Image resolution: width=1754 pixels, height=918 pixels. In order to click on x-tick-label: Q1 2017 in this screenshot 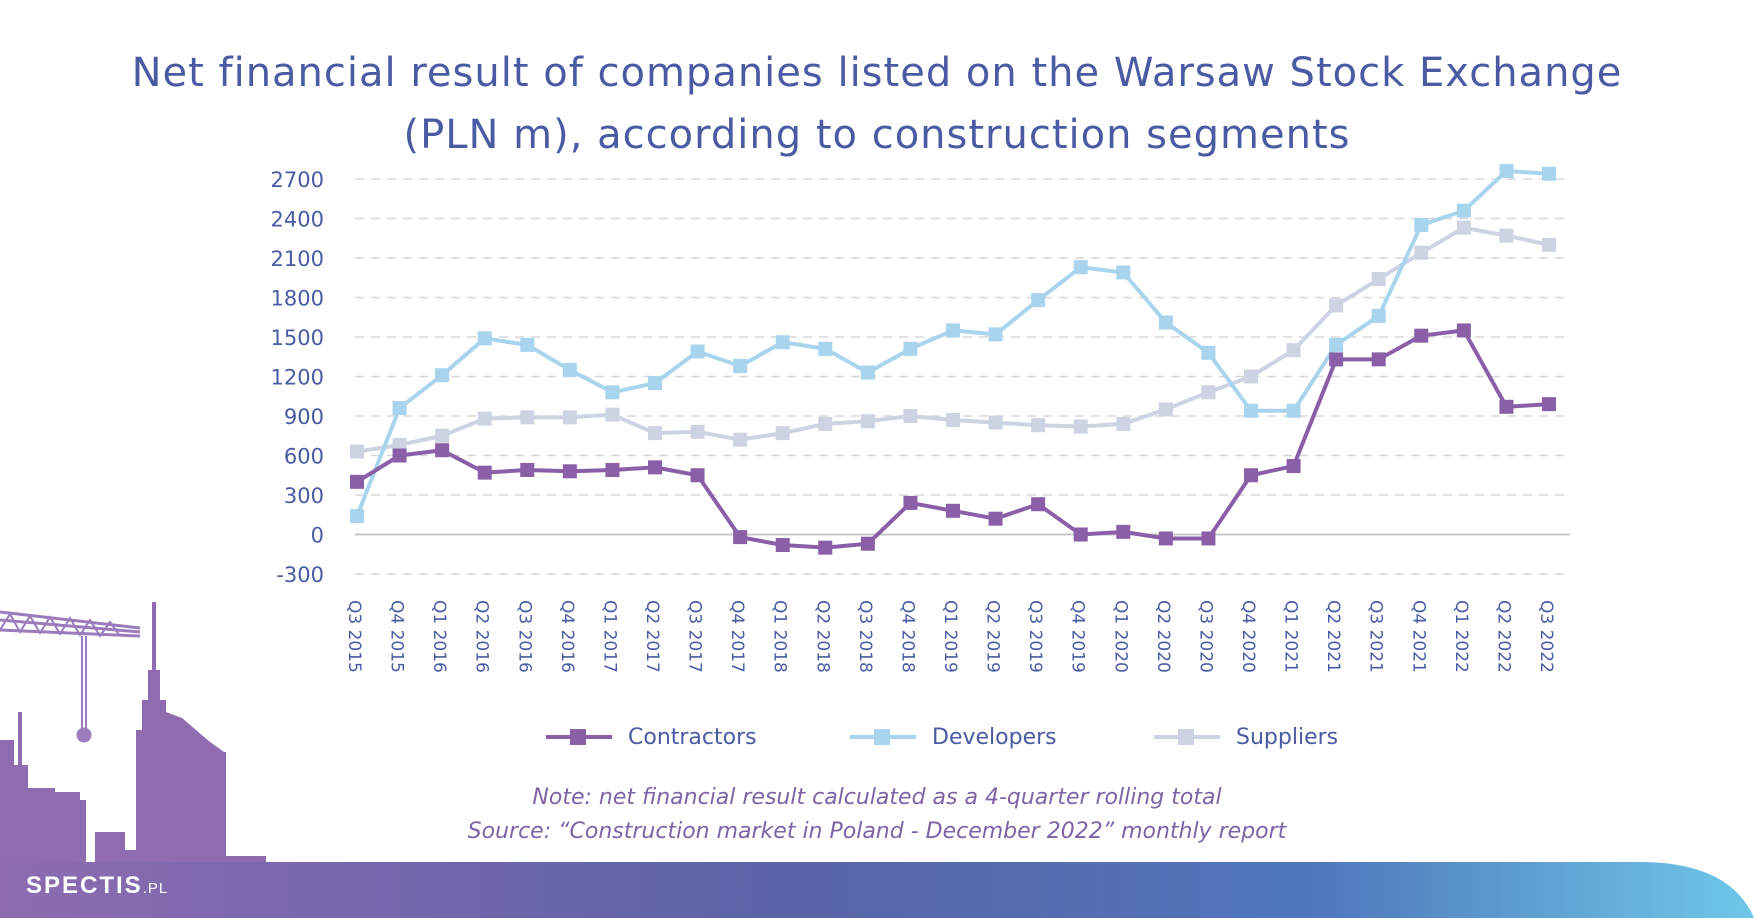, I will do `click(609, 636)`.